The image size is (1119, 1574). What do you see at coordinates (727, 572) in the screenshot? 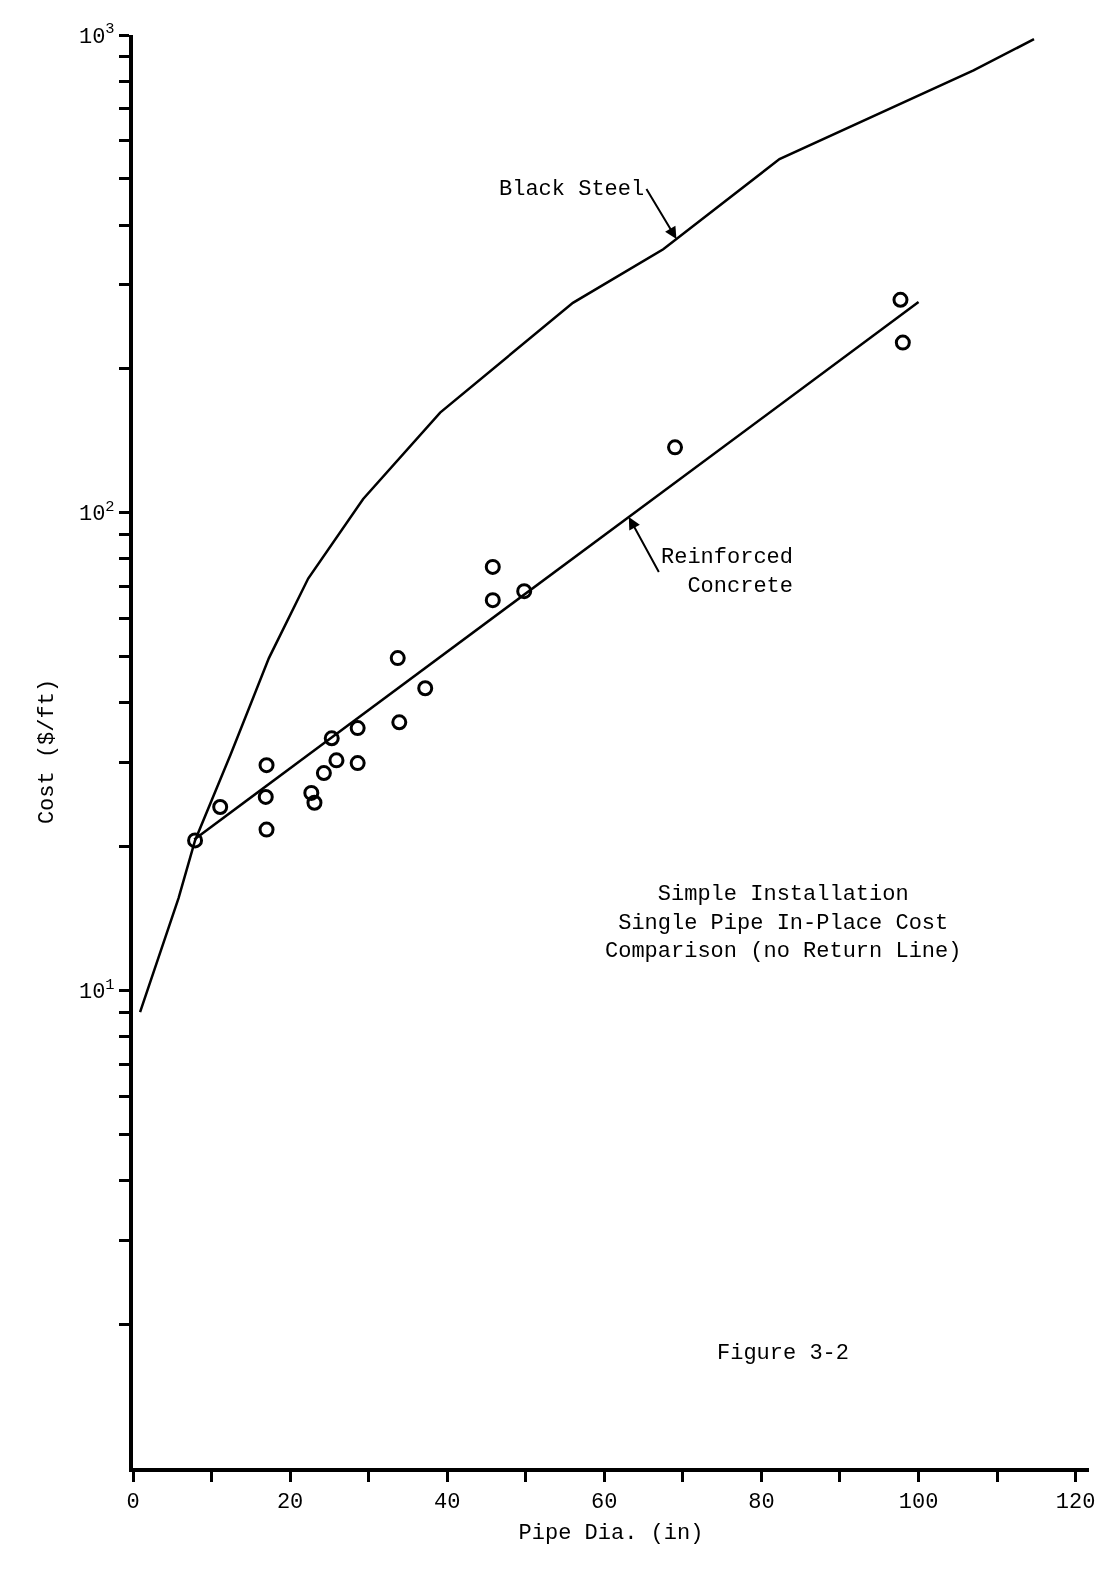
I see `series-label: Reinforced Concrete` at bounding box center [727, 572].